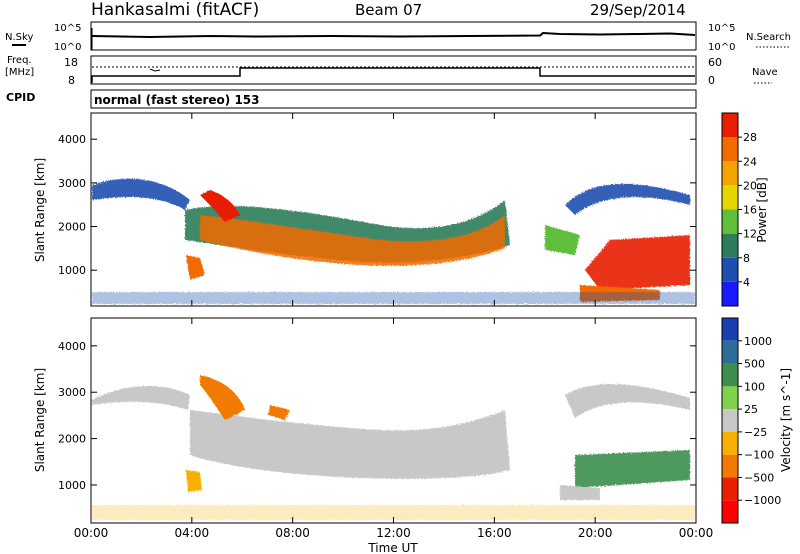 This screenshot has width=800, height=554. Describe the element at coordinates (352, 240) in the screenshot. I see `power-region-main-band-inner` at that location.